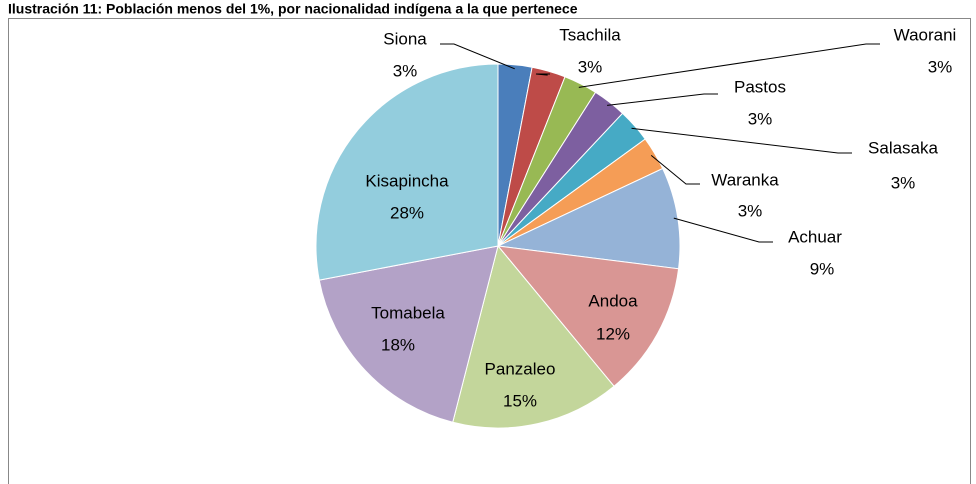  Describe the element at coordinates (407, 180) in the screenshot. I see `slice-label: Kisapincha` at that location.